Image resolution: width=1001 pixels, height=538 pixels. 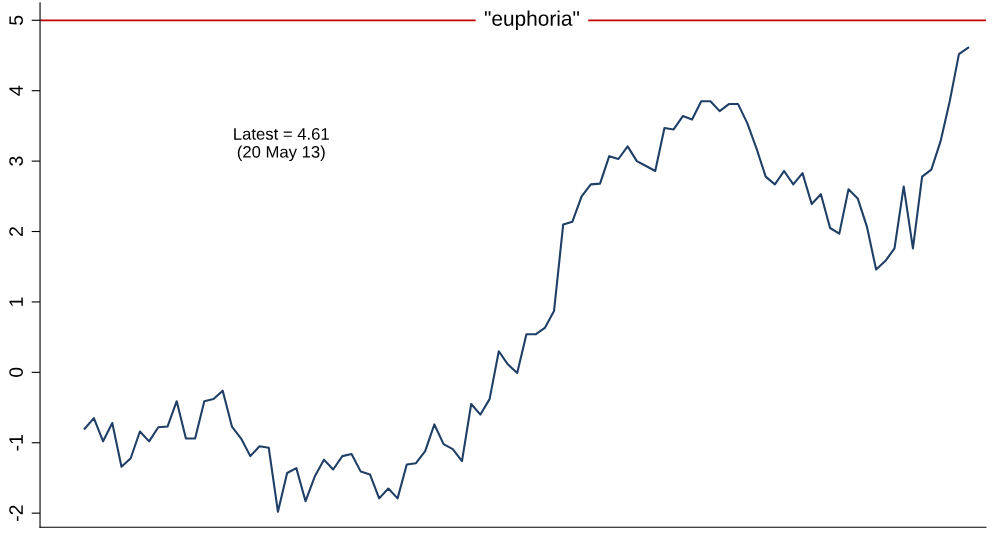 What do you see at coordinates (16, 161) in the screenshot?
I see `y-tick-label: 3` at bounding box center [16, 161].